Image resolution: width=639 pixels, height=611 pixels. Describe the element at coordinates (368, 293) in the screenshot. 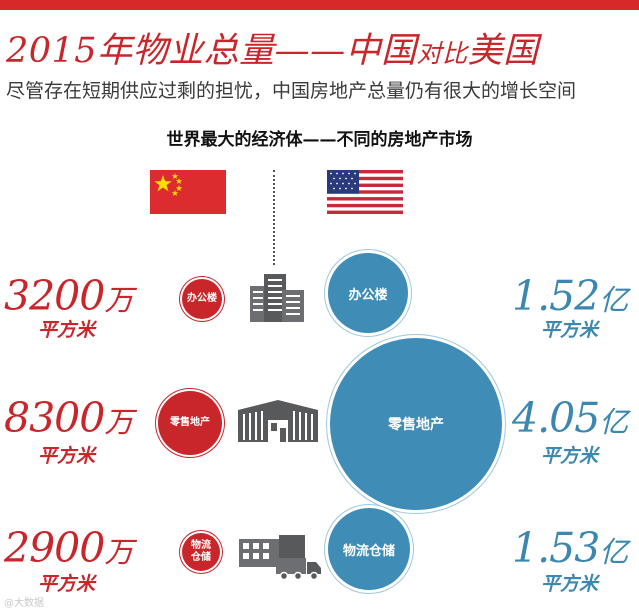

I see `usa-office-bubble: 办公楼` at that location.